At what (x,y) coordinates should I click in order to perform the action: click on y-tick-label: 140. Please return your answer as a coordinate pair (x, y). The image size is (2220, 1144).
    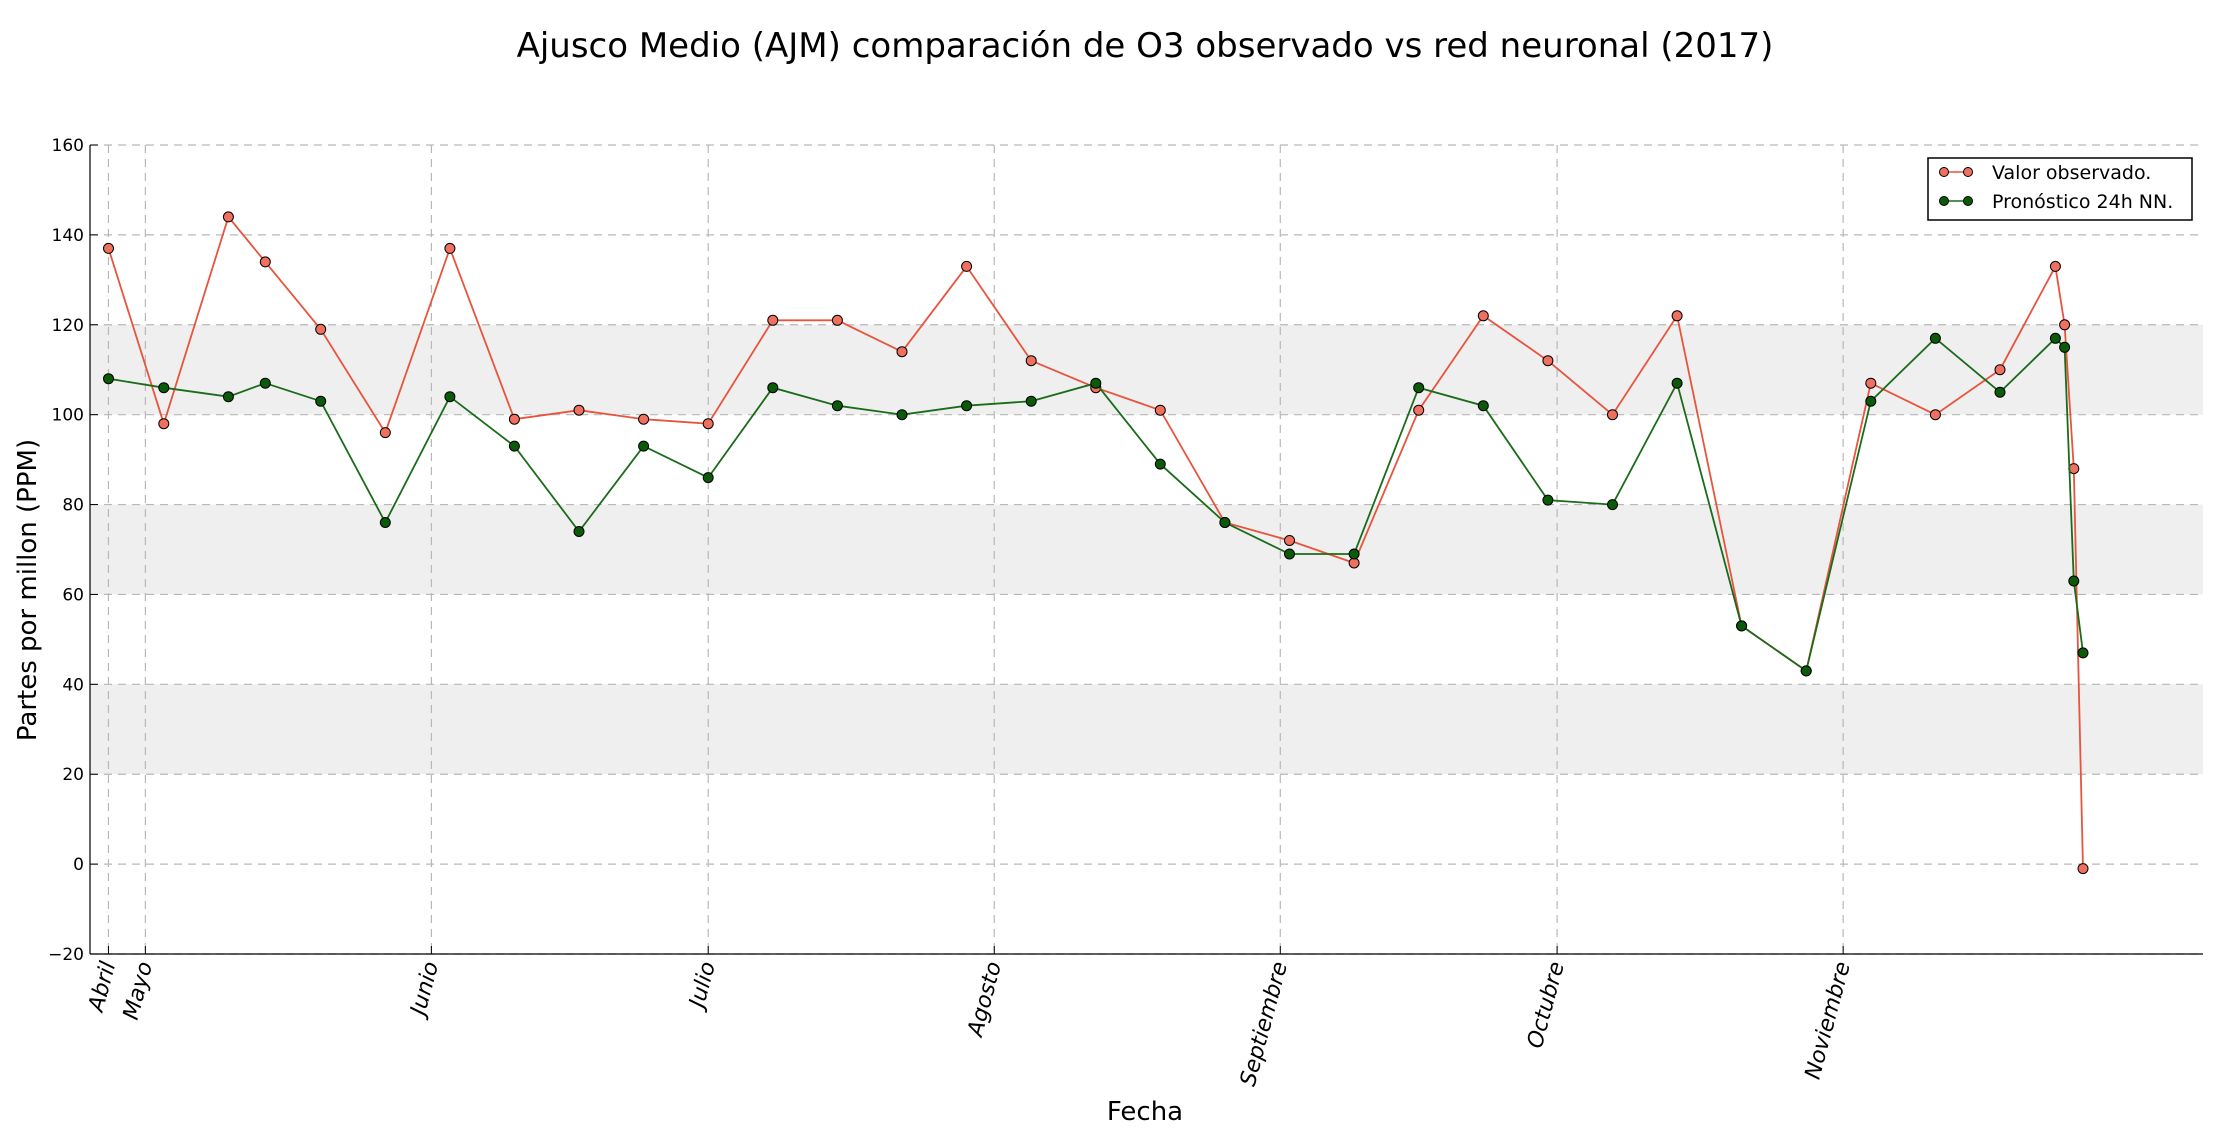
    Looking at the image, I should click on (68, 236).